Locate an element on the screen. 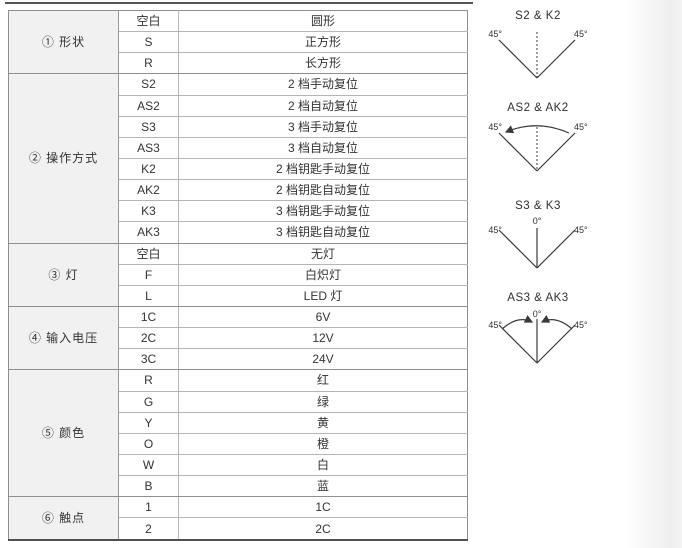 This screenshot has width=682, height=548. diagram-as3-ak3: AS3 & AK3 0° 45° 45° is located at coordinates (538, 329).